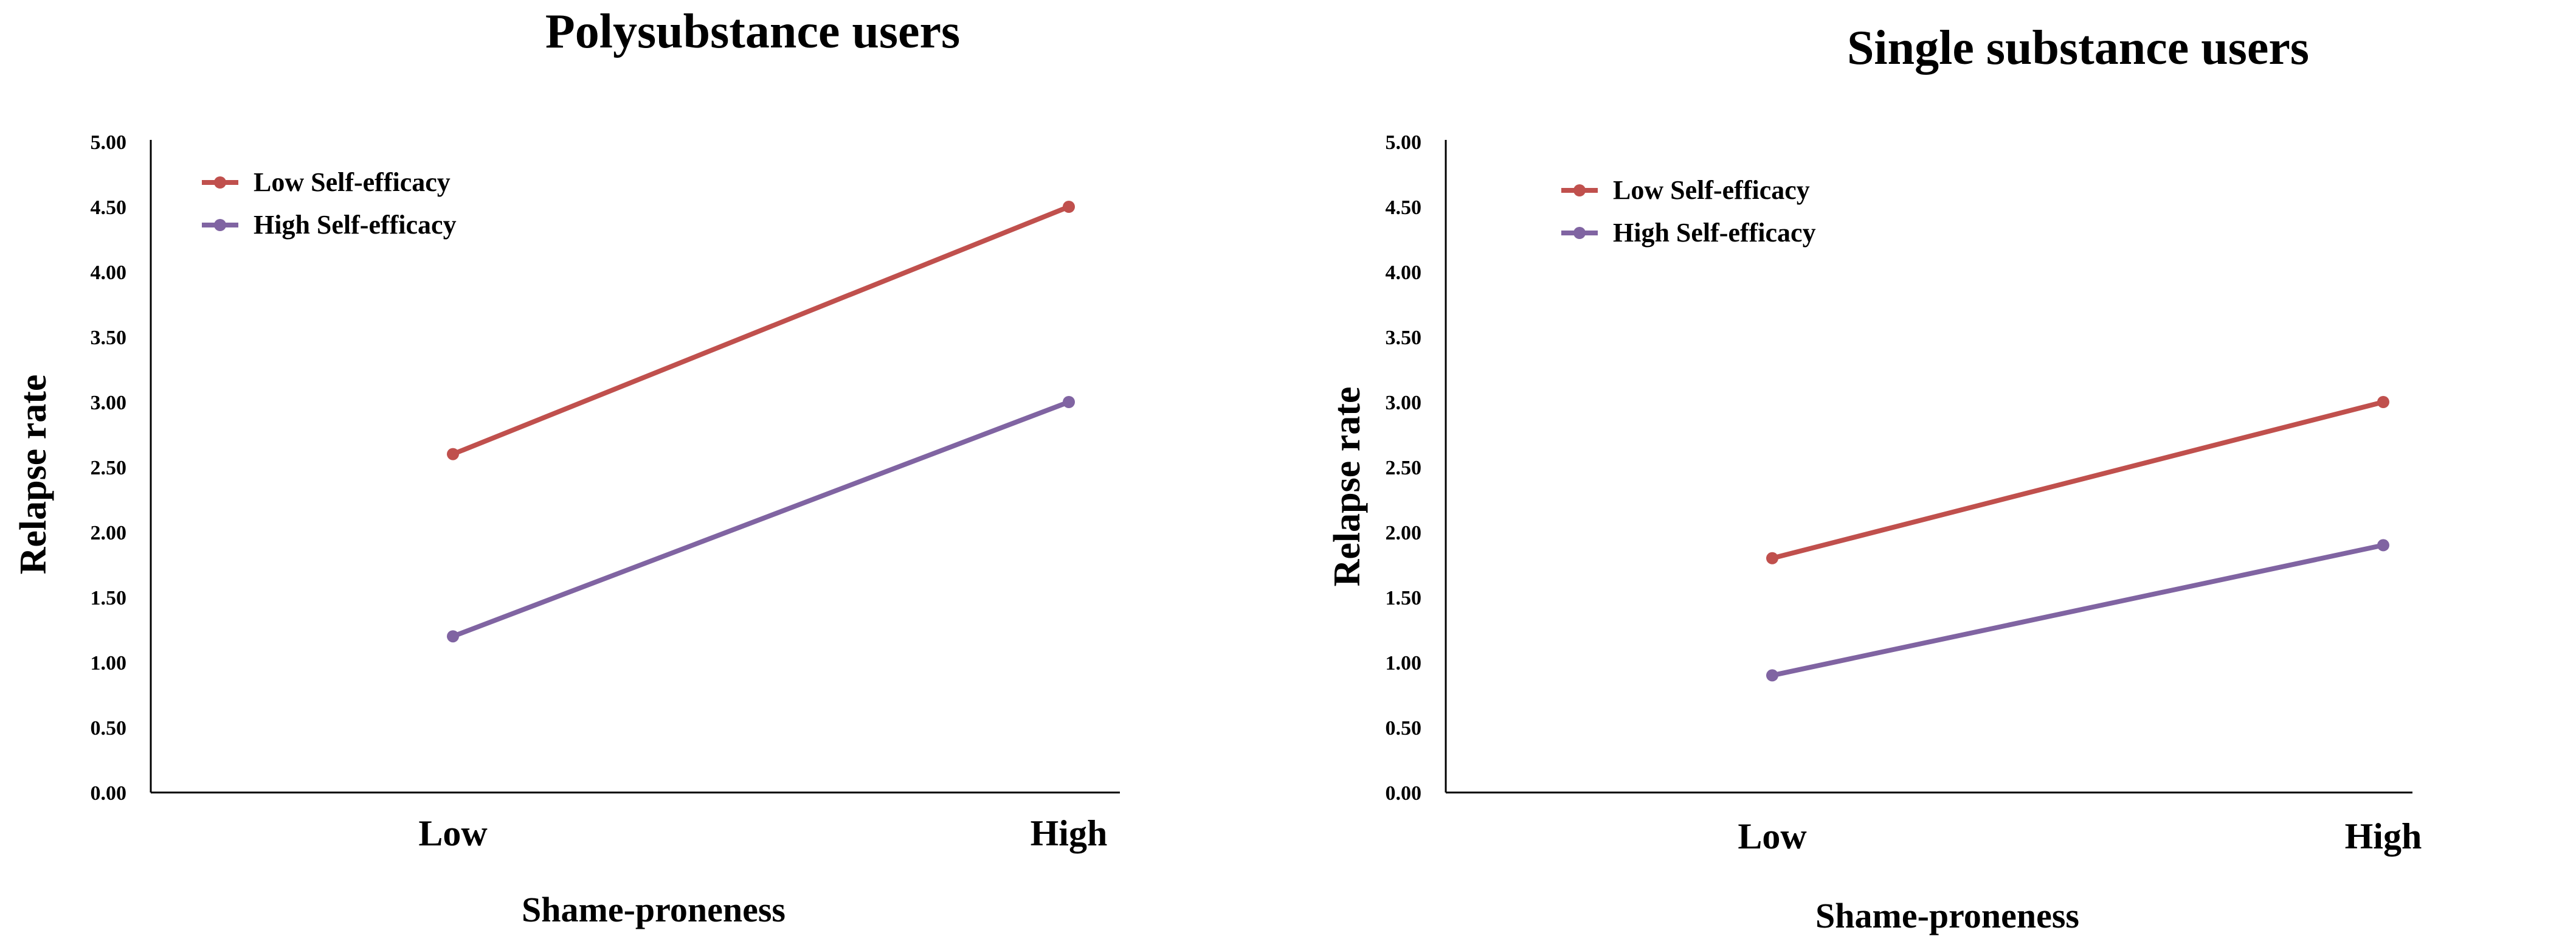  What do you see at coordinates (752, 31) in the screenshot?
I see `chart-title: Polysubstance users` at bounding box center [752, 31].